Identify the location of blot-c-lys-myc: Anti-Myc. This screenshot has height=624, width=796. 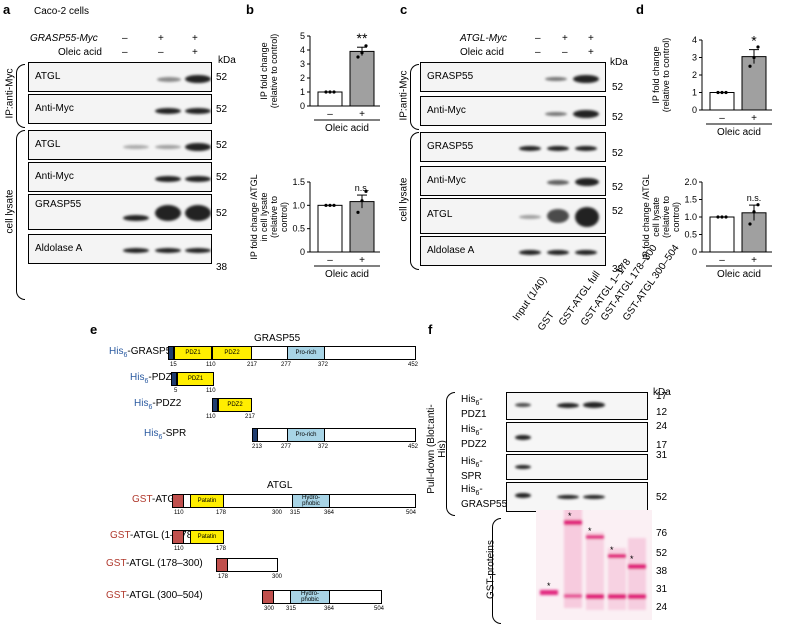
(513, 181).